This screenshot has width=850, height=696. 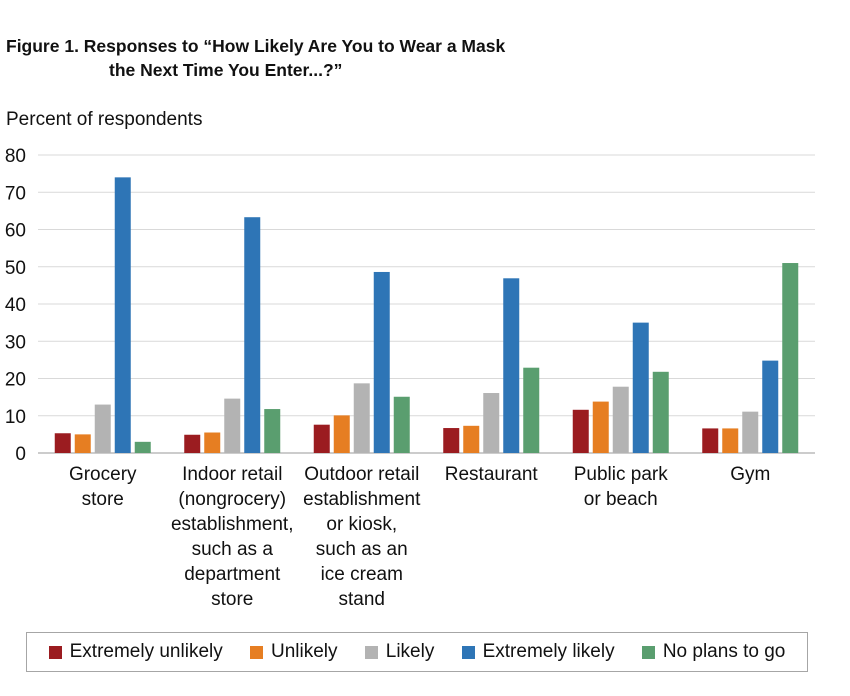 What do you see at coordinates (410, 651) in the screenshot?
I see `legend-label: Likely` at bounding box center [410, 651].